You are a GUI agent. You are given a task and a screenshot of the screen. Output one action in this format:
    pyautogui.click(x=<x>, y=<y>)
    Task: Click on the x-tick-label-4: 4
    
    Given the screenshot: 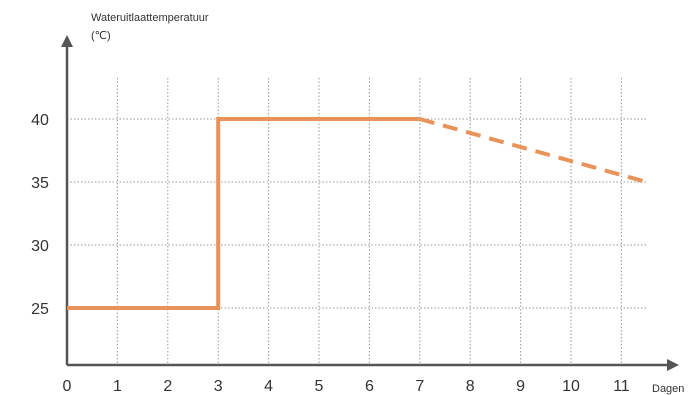 What is the action you would take?
    pyautogui.click(x=268, y=386)
    